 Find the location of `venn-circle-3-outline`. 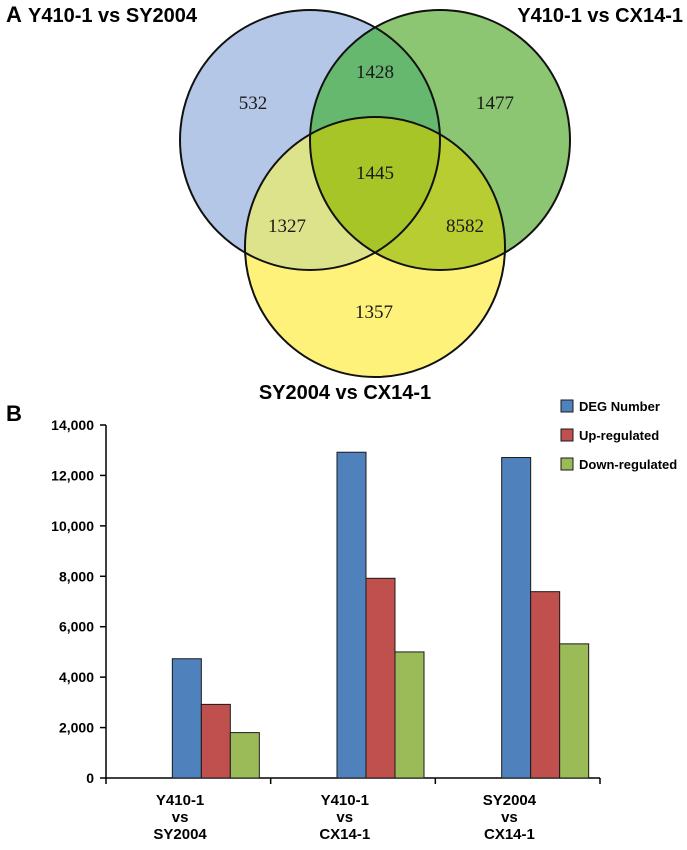

venn-circle-3-outline is located at coordinates (375, 247).